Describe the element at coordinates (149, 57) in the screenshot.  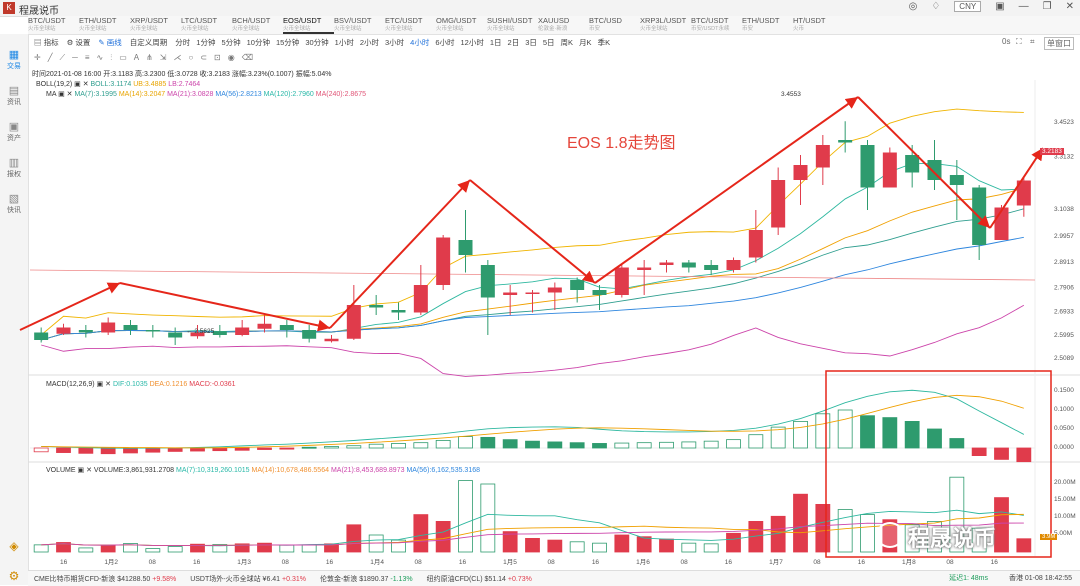
I see `pitchfork-tool-icon: ⋔` at that location.